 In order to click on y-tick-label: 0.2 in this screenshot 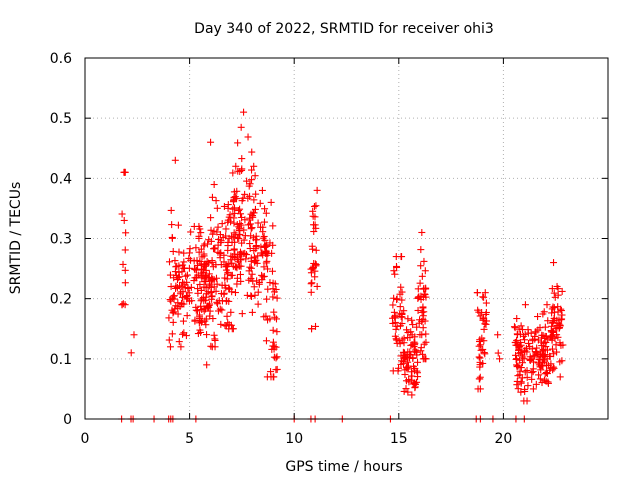, I will do `click(61, 300)`.